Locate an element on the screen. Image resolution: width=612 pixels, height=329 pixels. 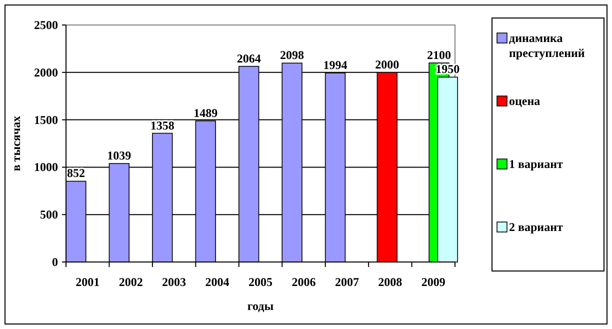
legend-label: 2 вариант is located at coordinates (536, 227).